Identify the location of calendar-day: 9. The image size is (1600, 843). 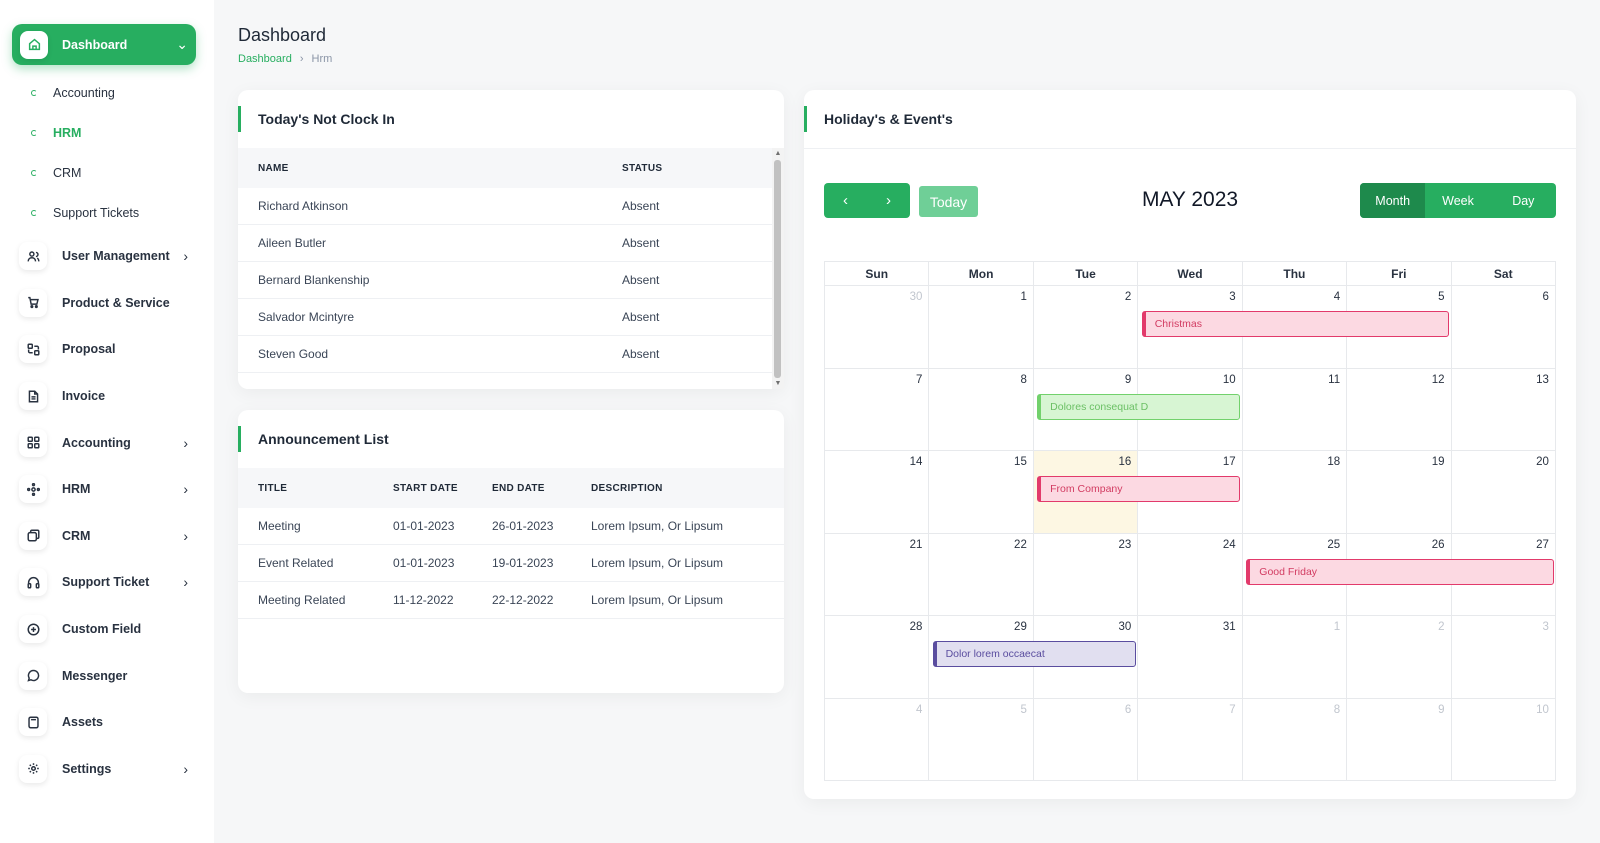
(1399, 739).